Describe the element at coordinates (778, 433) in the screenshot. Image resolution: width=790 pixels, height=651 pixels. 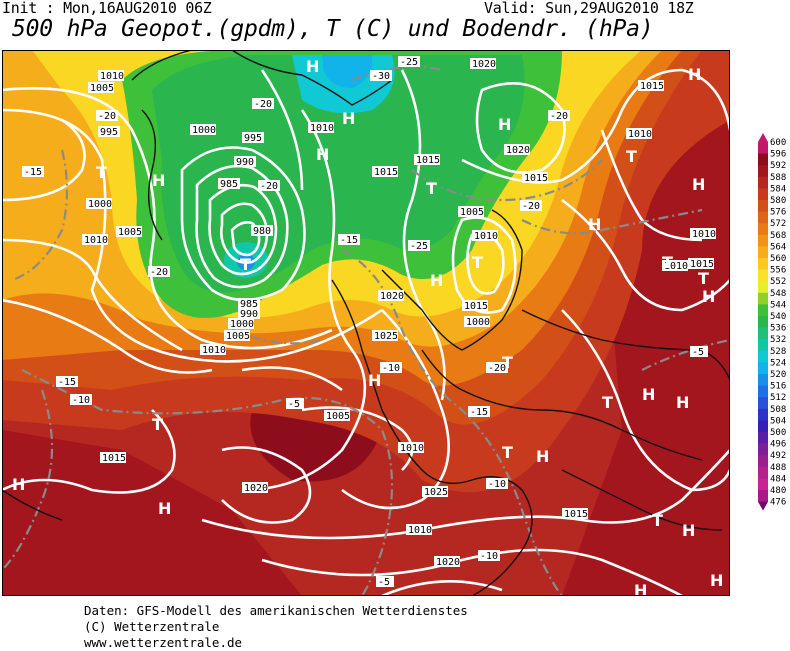
I see `legend-label: 500` at that location.